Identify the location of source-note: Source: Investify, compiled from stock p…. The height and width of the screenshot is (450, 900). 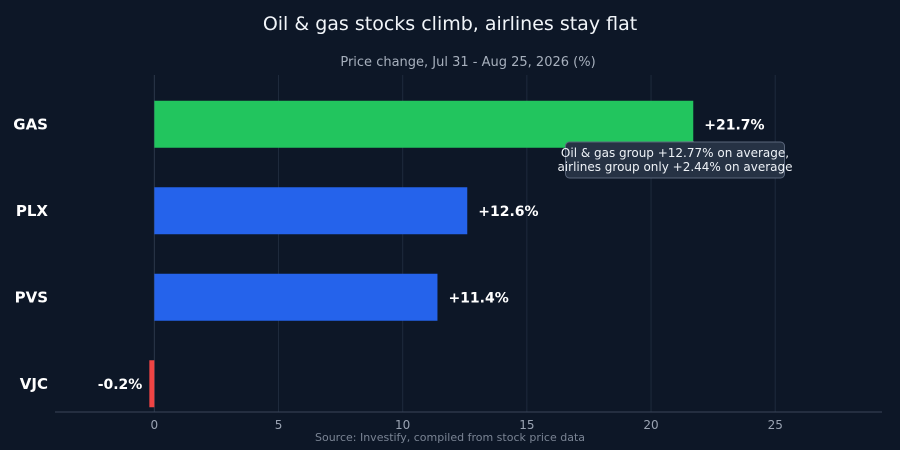
(450, 437).